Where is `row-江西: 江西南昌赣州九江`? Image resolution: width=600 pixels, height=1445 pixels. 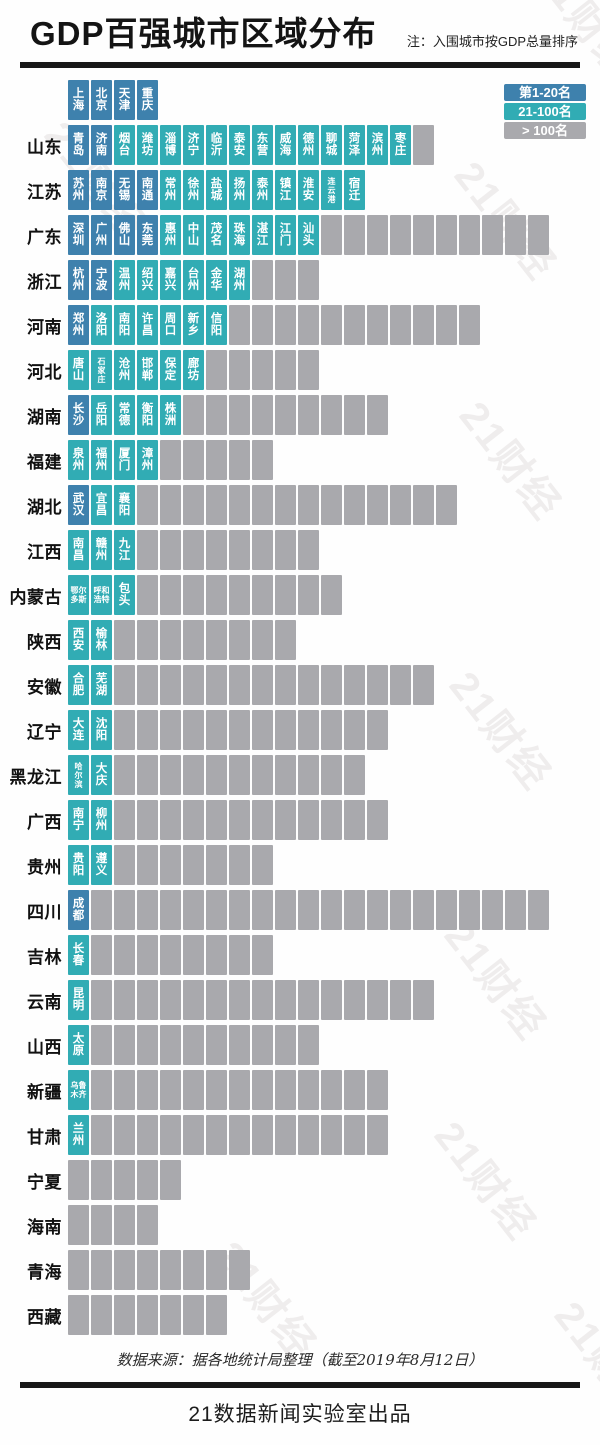 row-江西: 江西南昌赣州九江 is located at coordinates (300, 550).